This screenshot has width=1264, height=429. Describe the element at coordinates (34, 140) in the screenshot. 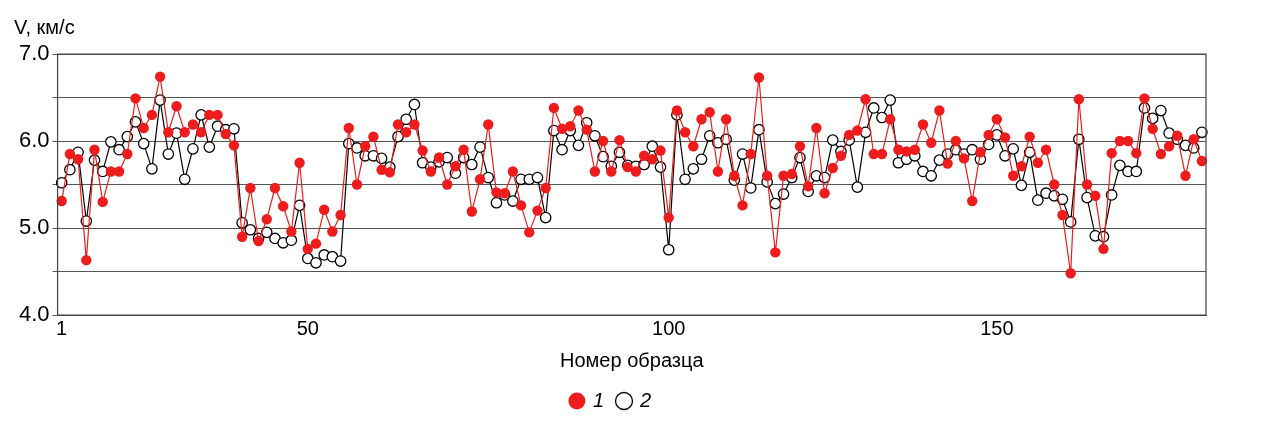

I see `y-tick-label: 6.0` at that location.